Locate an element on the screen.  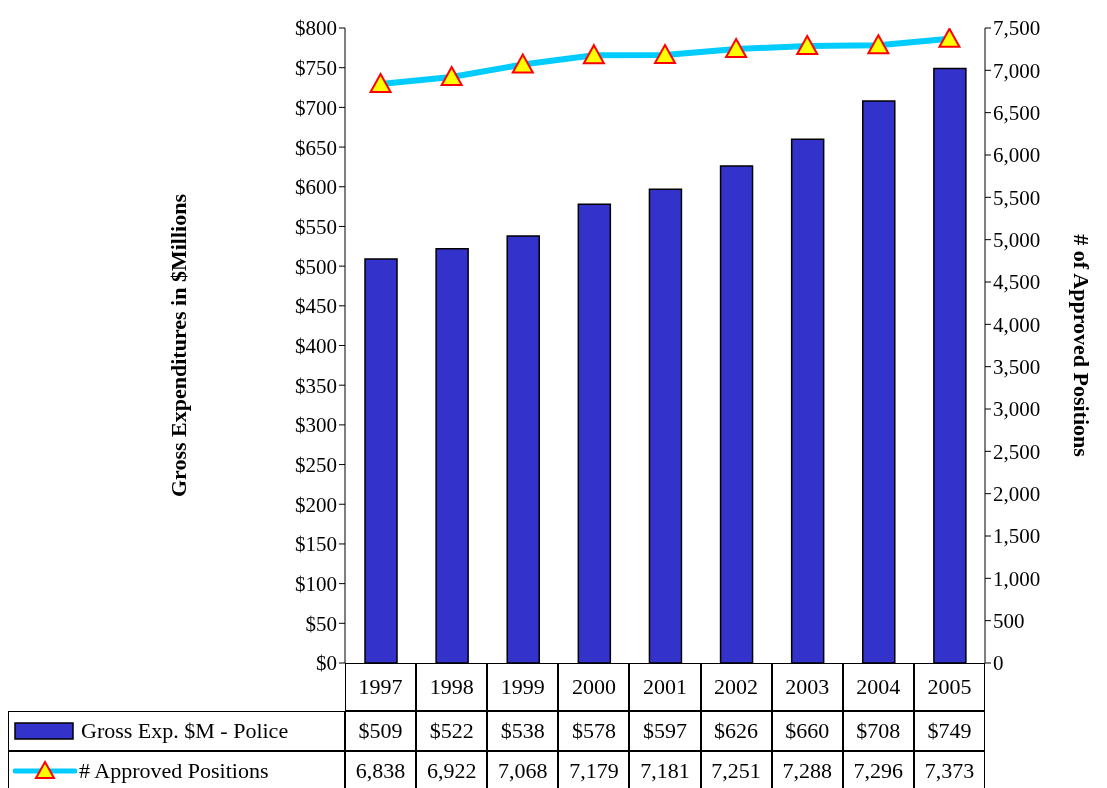
y-tick-label: $500 is located at coordinates (316, 266).